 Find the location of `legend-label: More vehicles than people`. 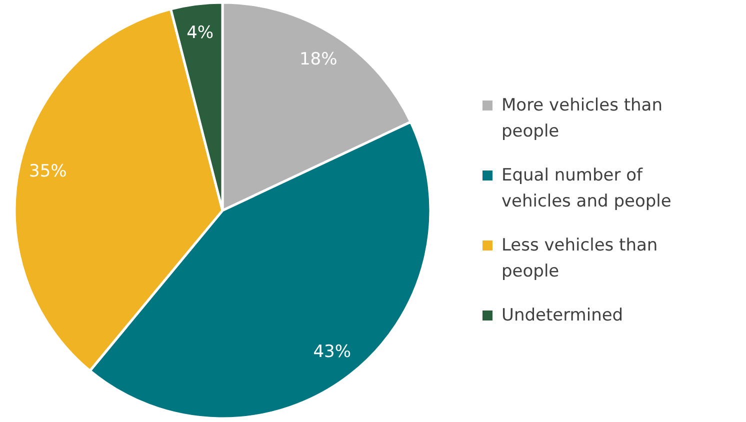

legend-label: More vehicles than people is located at coordinates (582, 119).